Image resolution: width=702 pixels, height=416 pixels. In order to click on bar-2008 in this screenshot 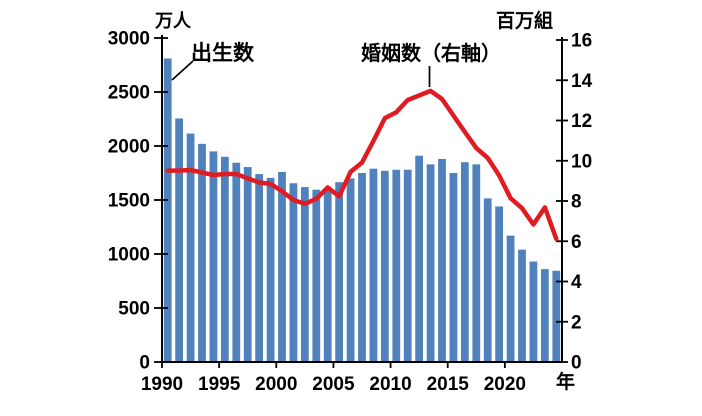, I will do `click(373, 265)`.